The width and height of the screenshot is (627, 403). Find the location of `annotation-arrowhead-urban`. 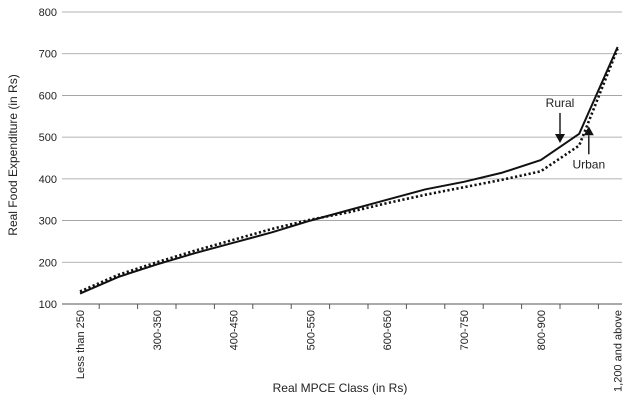

annotation-arrowhead-urban is located at coordinates (588, 131).